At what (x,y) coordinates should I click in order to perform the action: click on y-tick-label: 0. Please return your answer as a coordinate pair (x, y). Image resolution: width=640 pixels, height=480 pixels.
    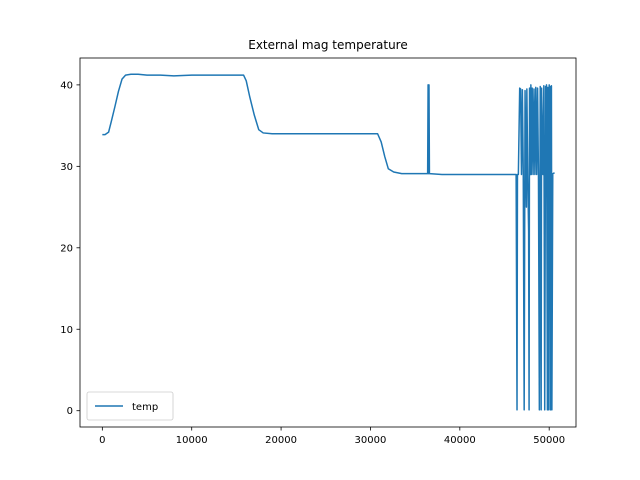
    Looking at the image, I should click on (70, 411).